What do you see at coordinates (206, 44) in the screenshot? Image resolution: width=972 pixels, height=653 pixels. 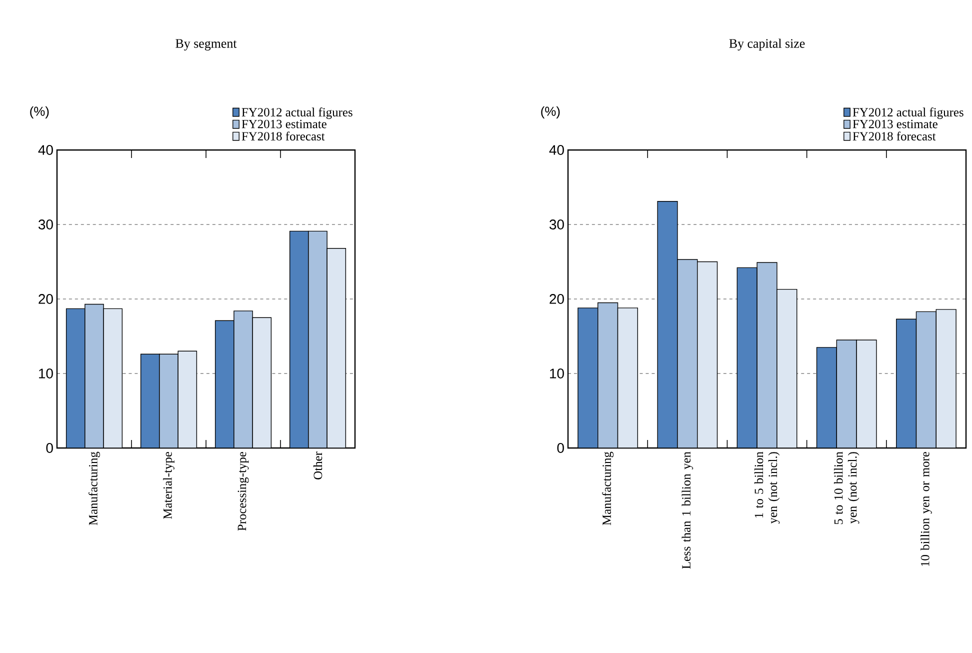 I see `chart-title: By segment` at bounding box center [206, 44].